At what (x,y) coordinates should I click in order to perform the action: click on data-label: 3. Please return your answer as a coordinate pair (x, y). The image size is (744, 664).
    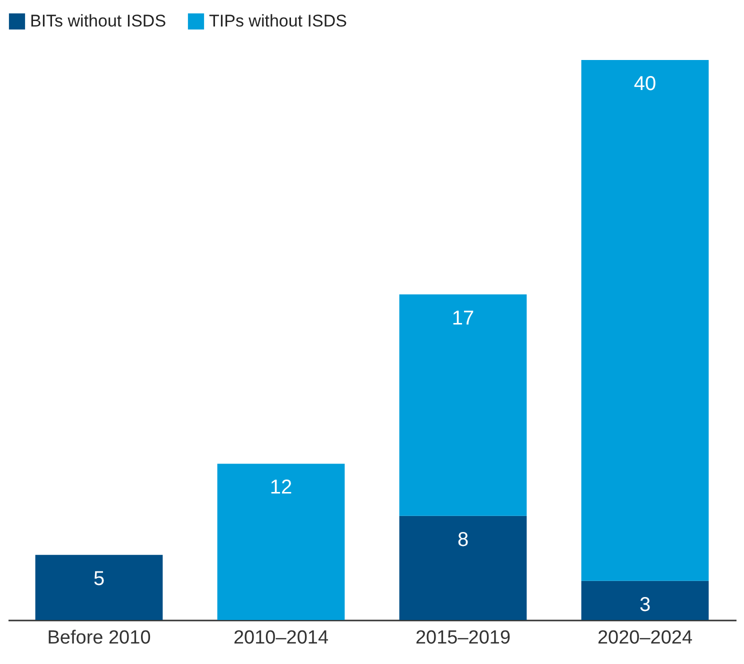
    Looking at the image, I should click on (645, 605).